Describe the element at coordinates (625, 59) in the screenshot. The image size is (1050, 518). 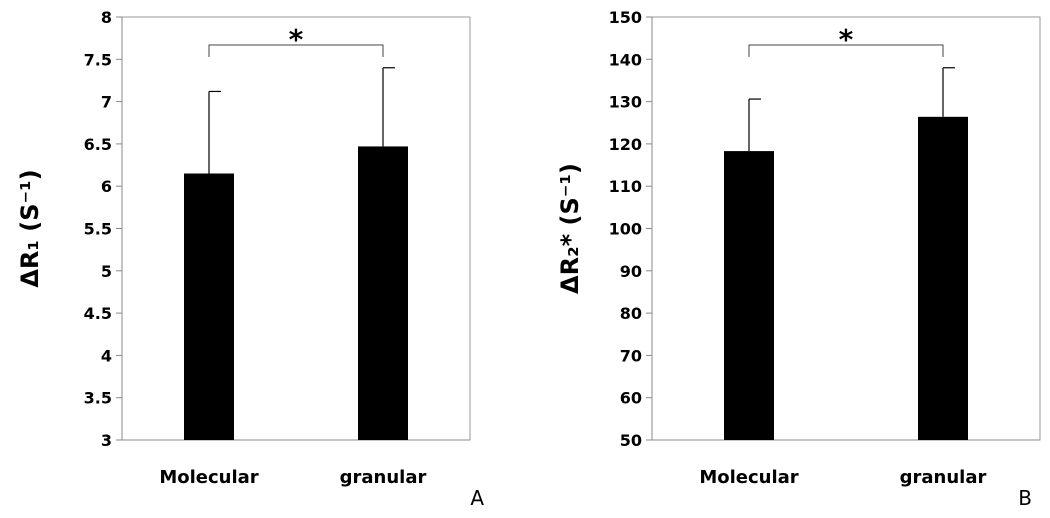
I see `y-tick-label: 140` at that location.